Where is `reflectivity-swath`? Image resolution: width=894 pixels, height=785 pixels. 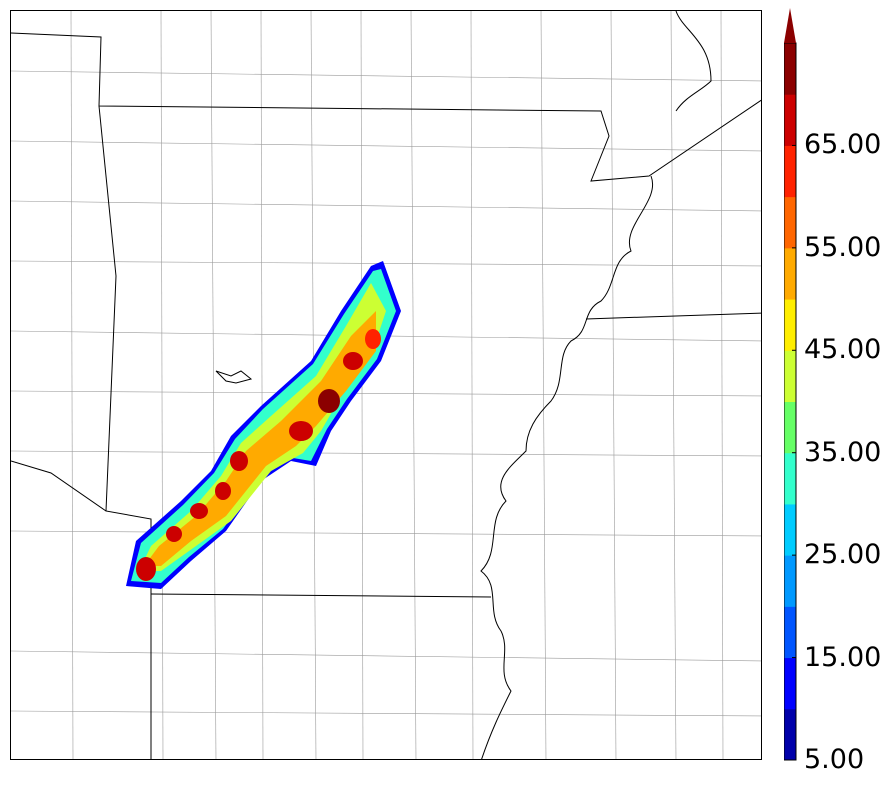
reflectivity-swath is located at coordinates (263, 425).